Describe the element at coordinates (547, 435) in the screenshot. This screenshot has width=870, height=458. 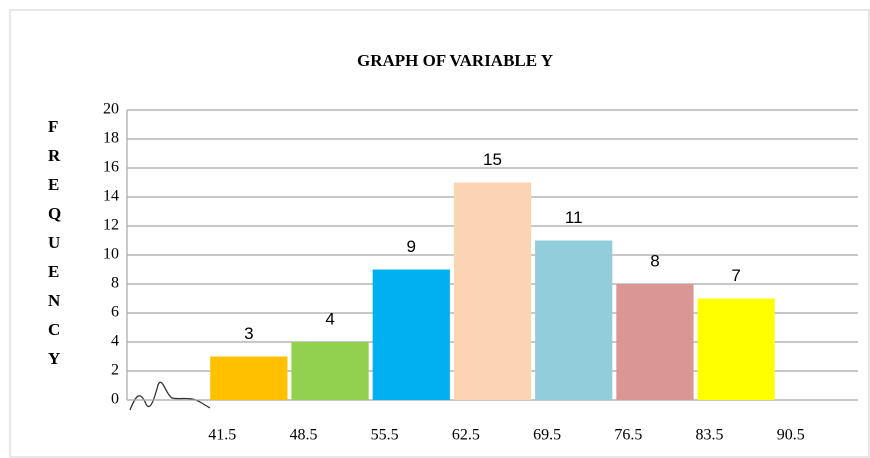
I see `x-tick-label: 69.5` at that location.